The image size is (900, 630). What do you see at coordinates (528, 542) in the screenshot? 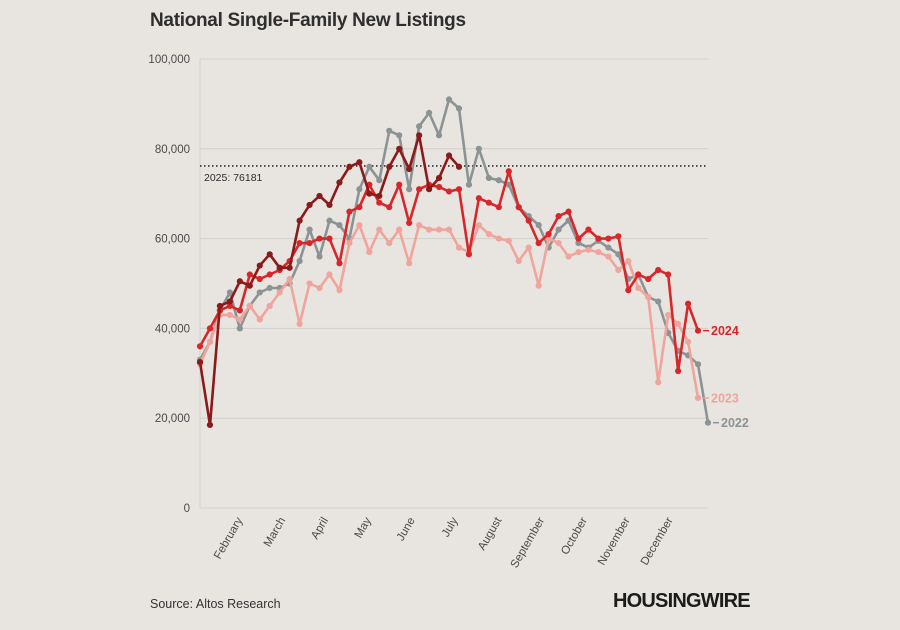
I see `x-tick-label: September` at bounding box center [528, 542].